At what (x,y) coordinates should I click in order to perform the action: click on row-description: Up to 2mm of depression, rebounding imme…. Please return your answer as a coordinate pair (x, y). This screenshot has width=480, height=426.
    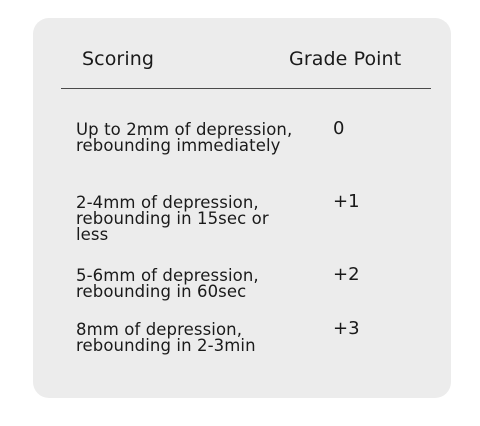
    Looking at the image, I should click on (184, 137).